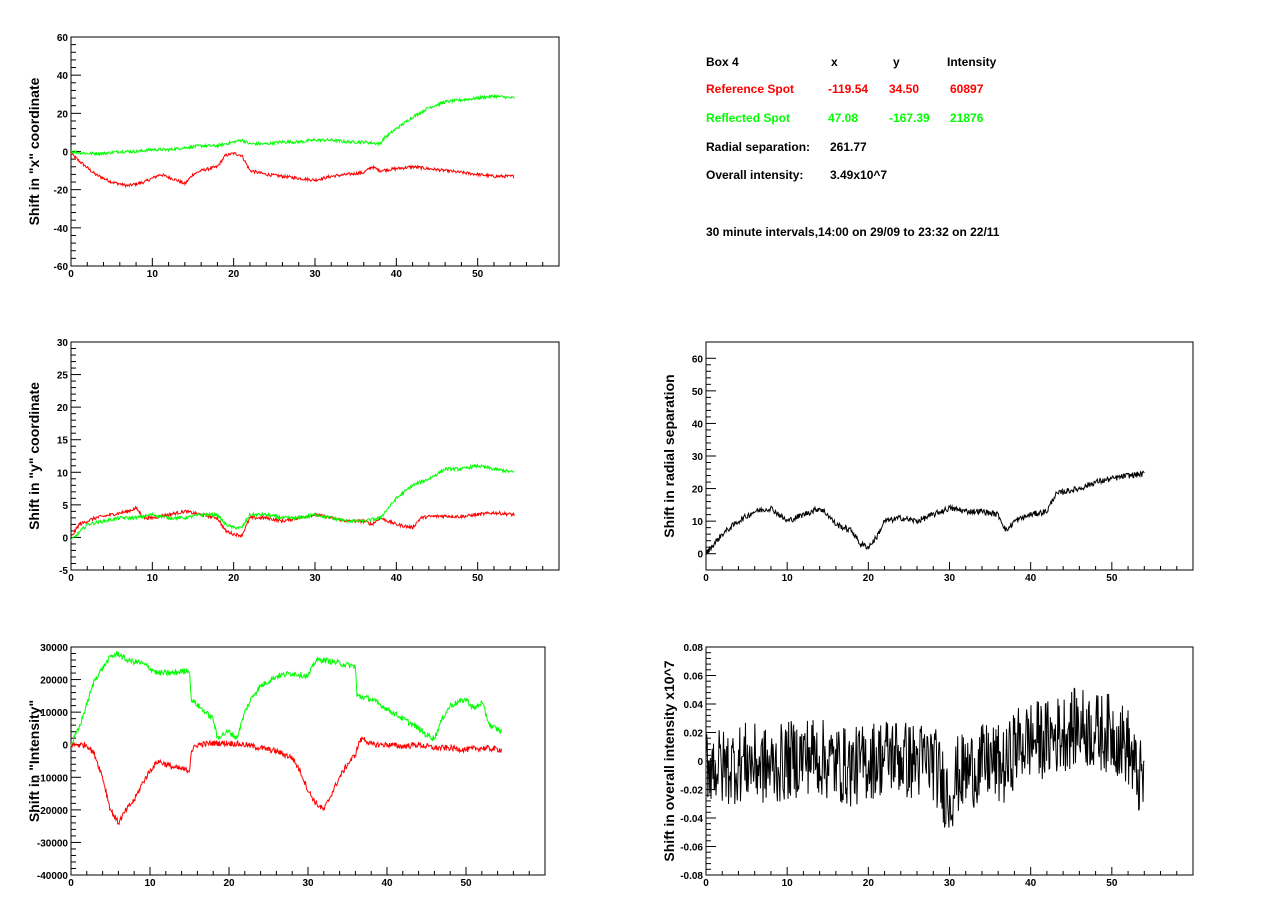  What do you see at coordinates (755, 175) in the screenshot?
I see `overall-intensity-label: Overall intensity:` at bounding box center [755, 175].